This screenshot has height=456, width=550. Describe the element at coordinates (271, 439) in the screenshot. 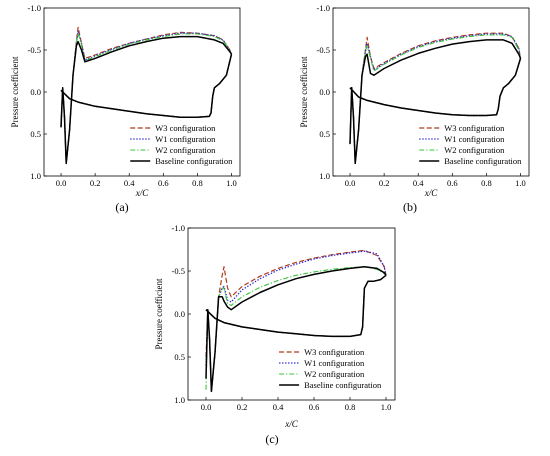

I see `panel-label: (c)` at that location.